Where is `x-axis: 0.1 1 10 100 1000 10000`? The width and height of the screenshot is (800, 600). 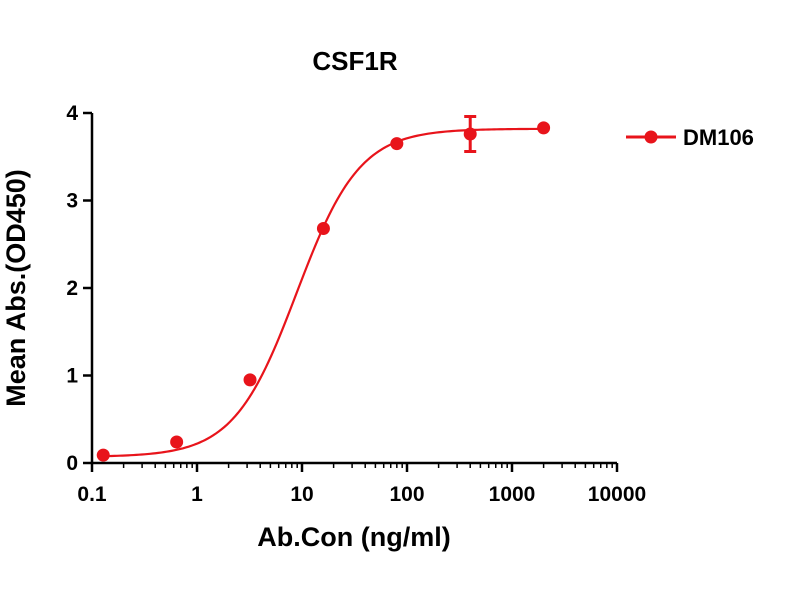
x-axis: 0.1 1 10 100 1000 10000 is located at coordinates (361, 483).